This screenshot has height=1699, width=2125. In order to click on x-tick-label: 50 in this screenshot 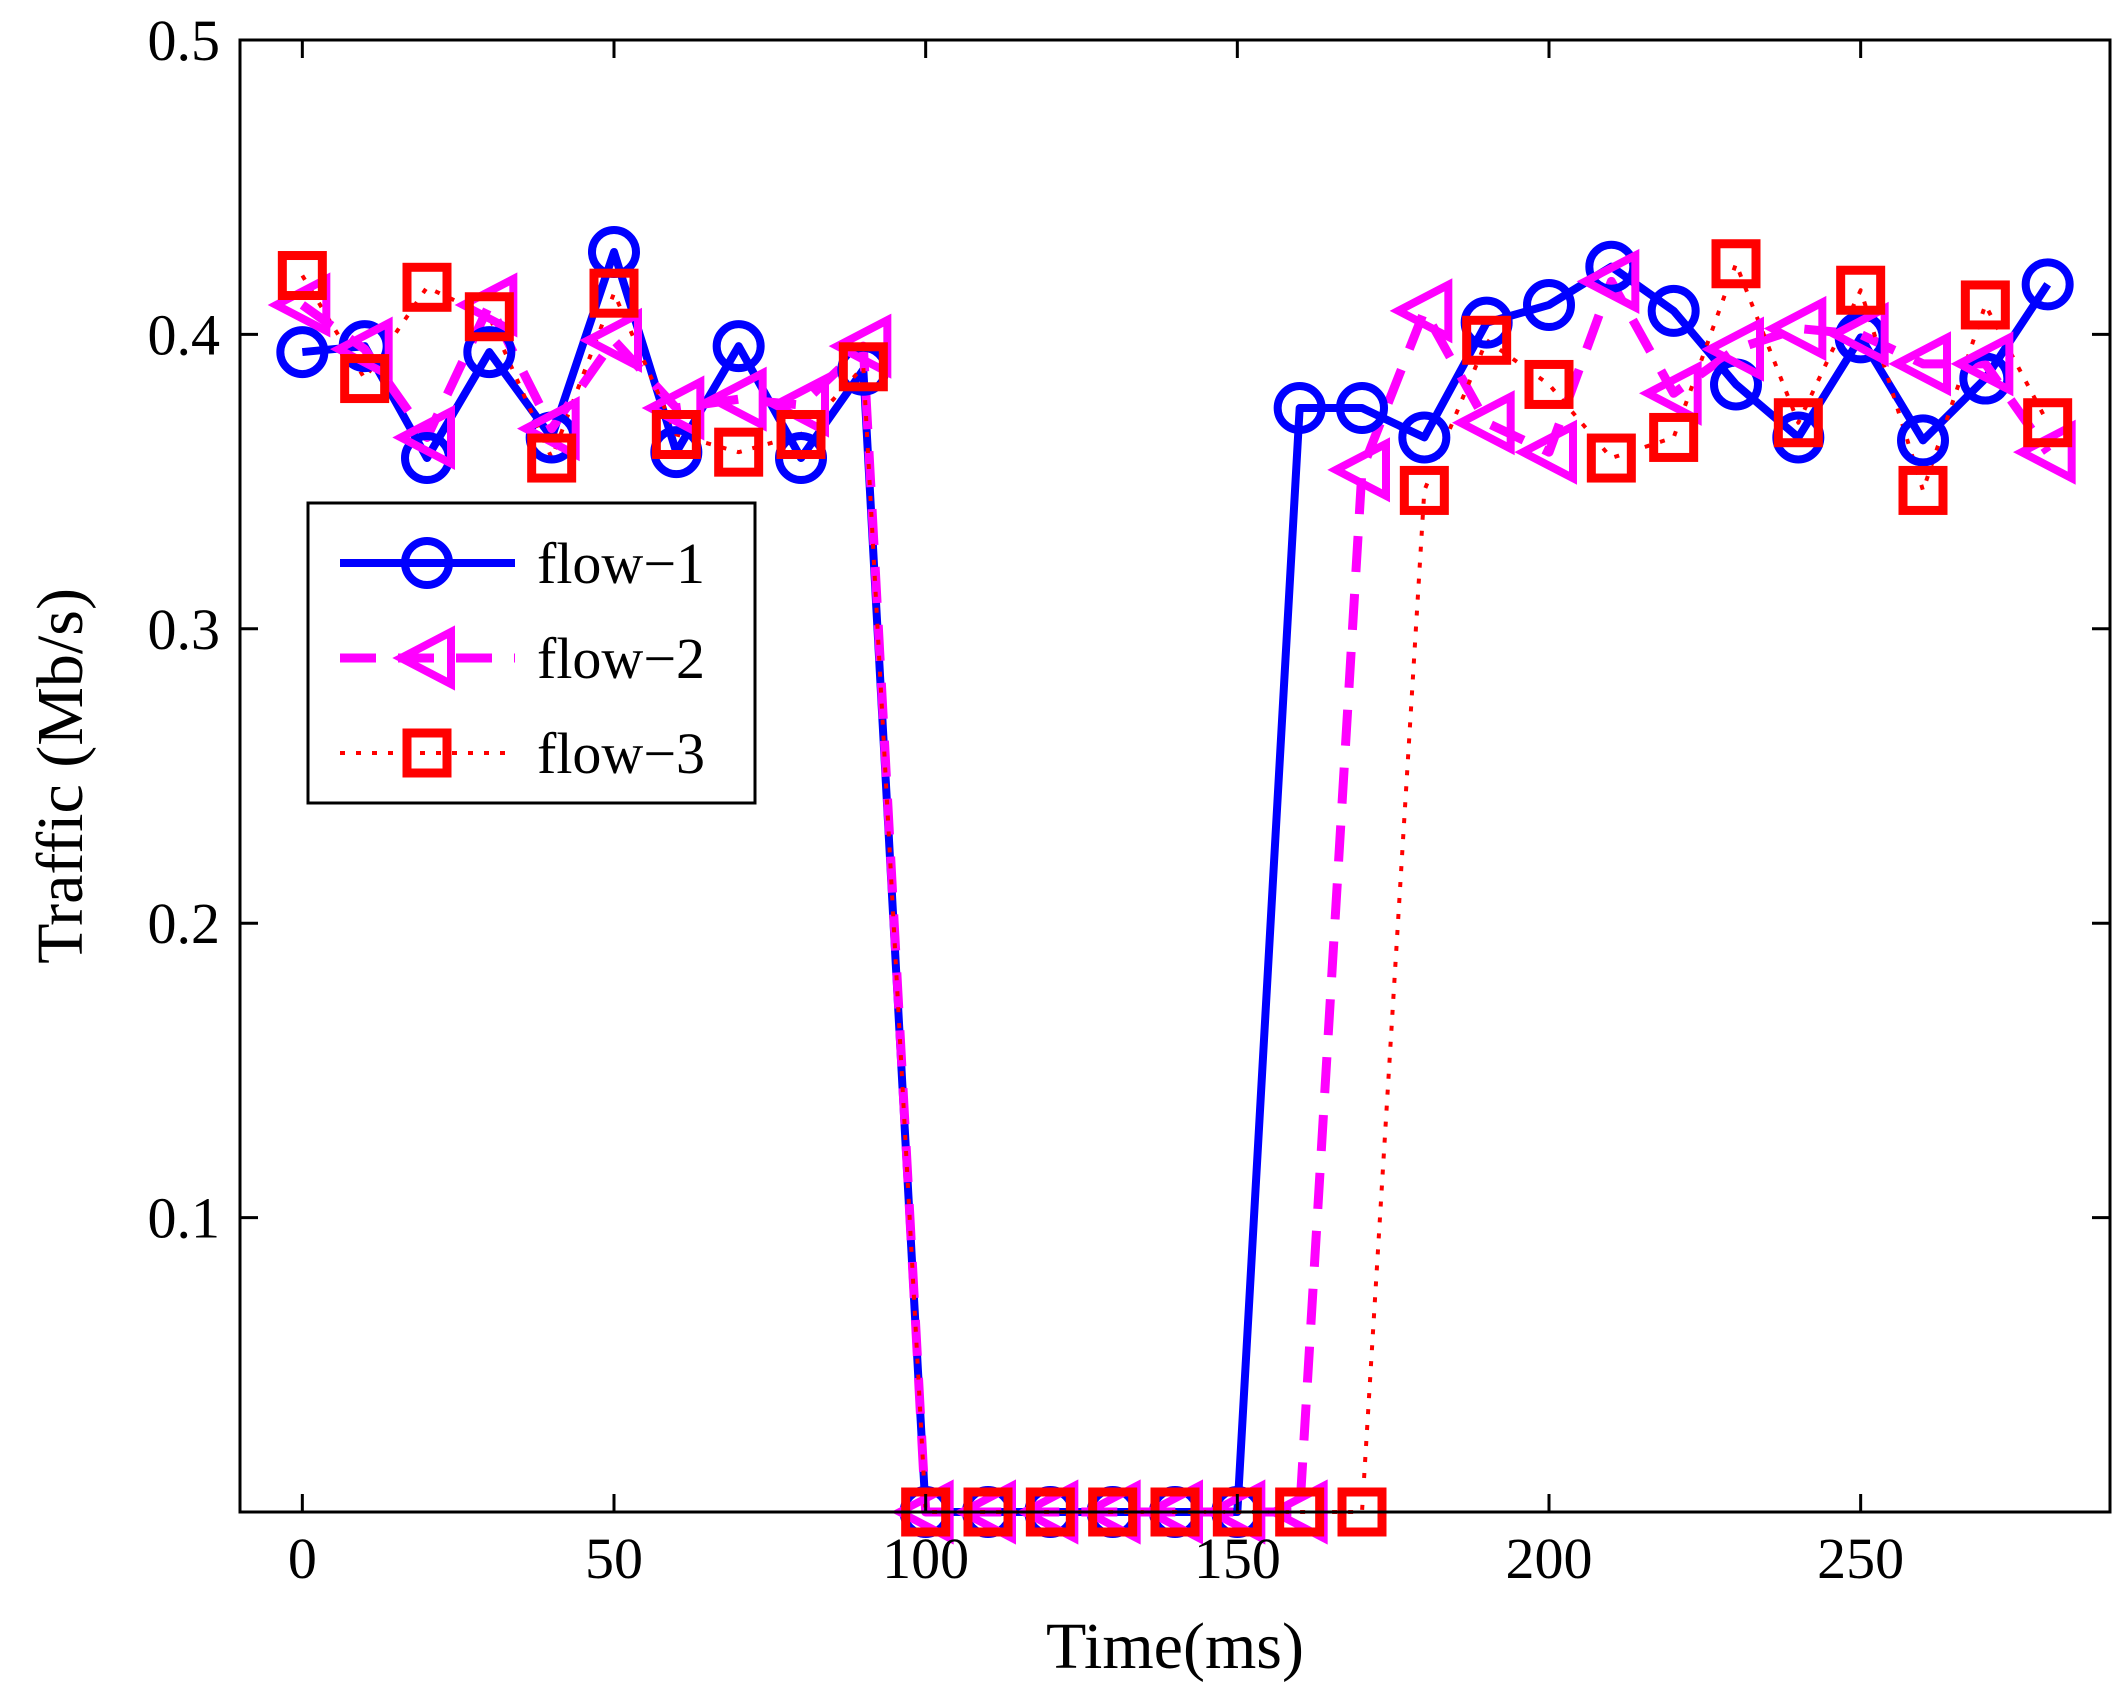, I will do `click(614, 1558)`.